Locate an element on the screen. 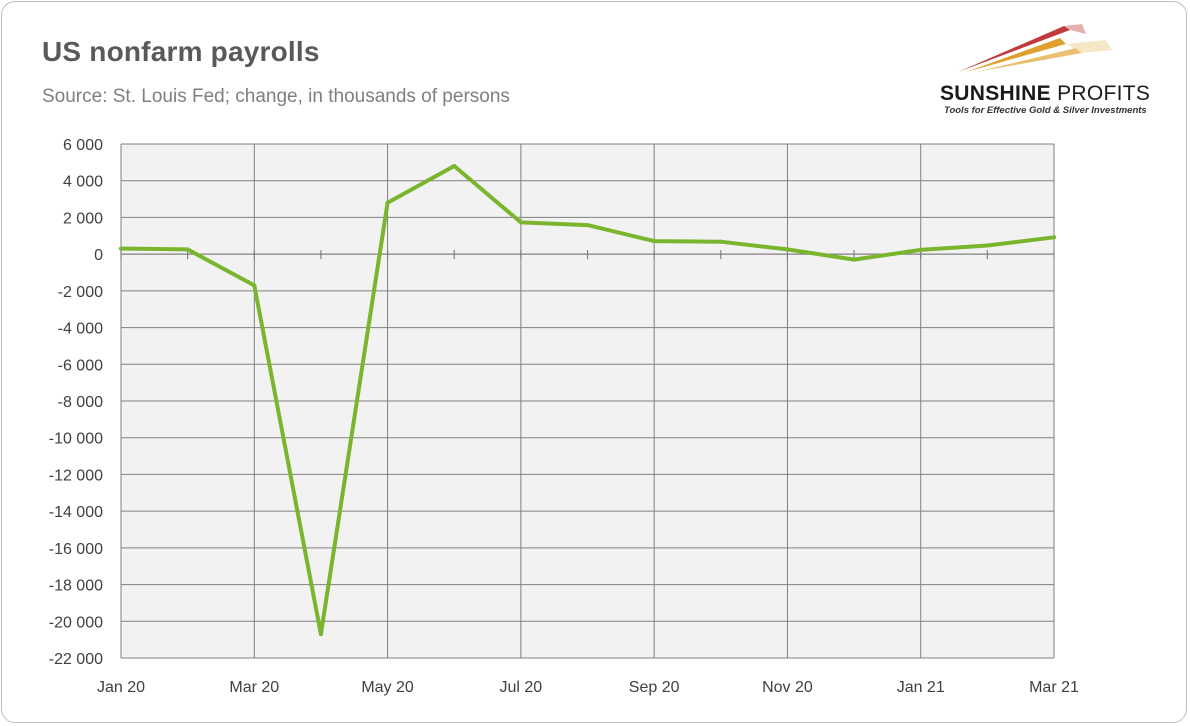  y-tick-label: 4 000 is located at coordinates (83, 182).